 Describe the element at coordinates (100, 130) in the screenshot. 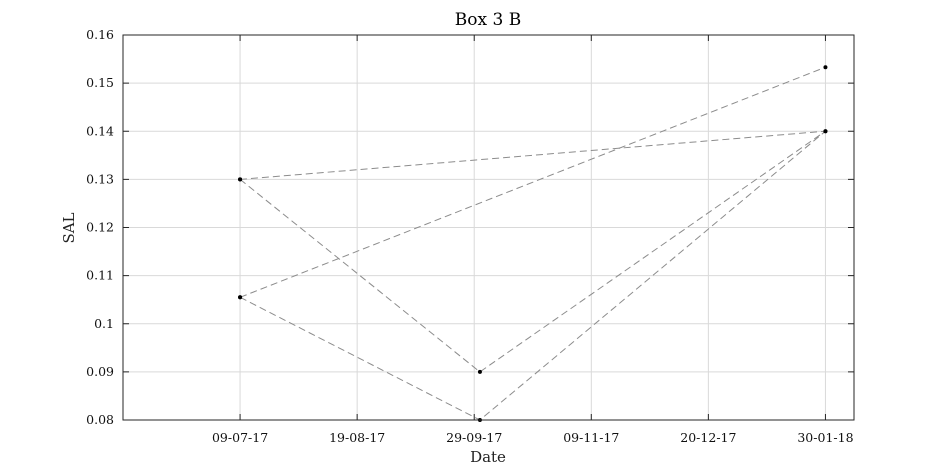

I see `y-tick-label: 0.14` at that location.